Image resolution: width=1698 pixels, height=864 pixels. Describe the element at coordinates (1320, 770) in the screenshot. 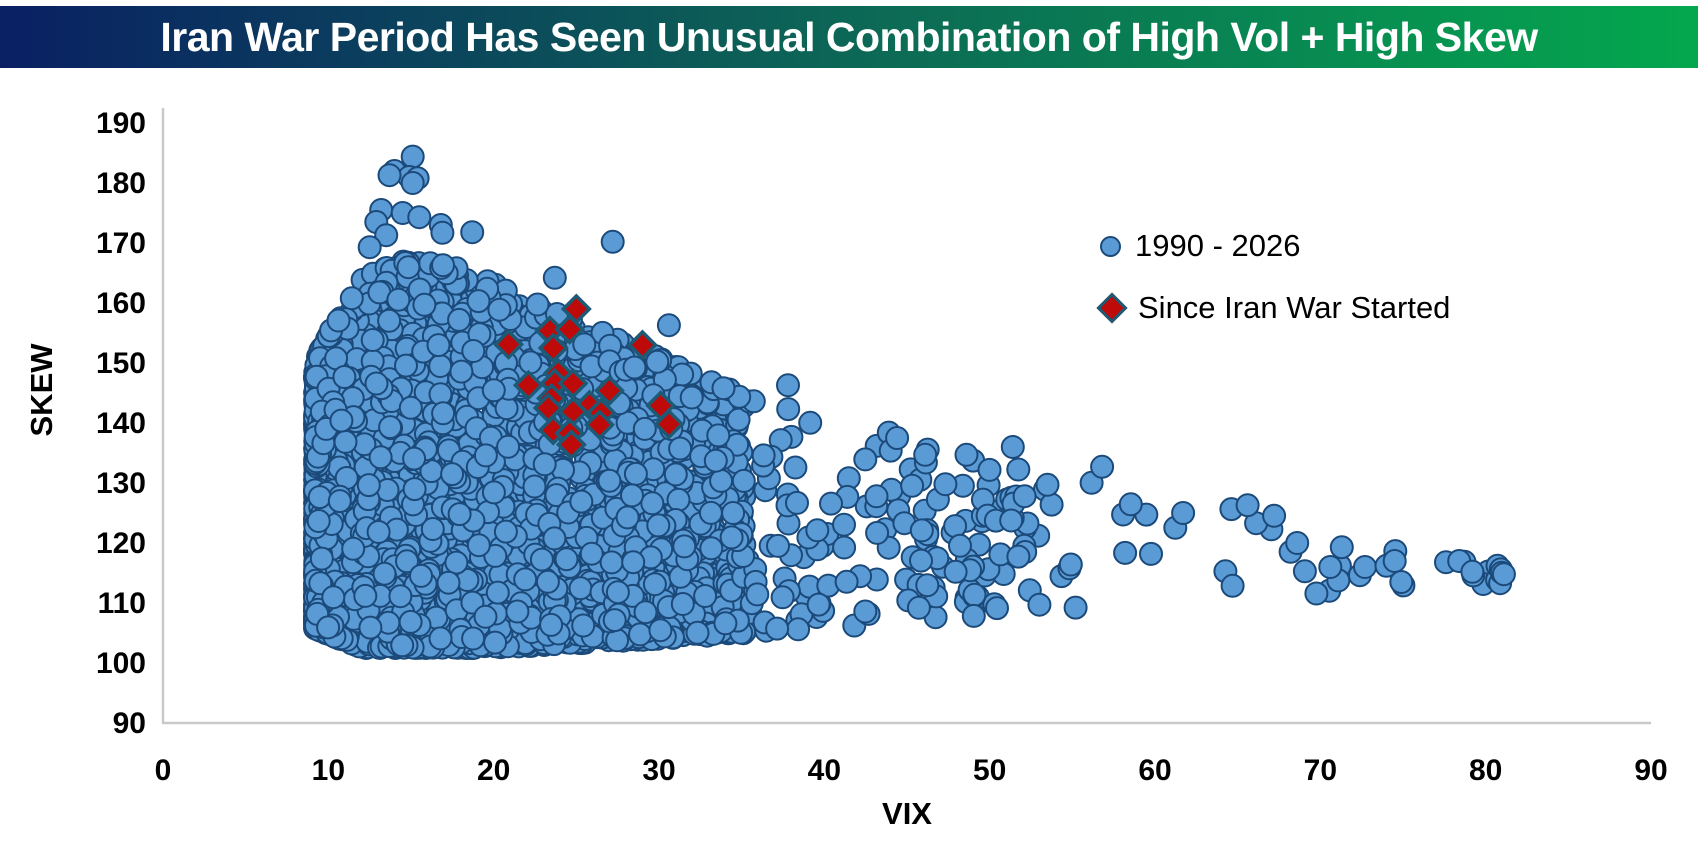

I see `x-tick-label: 70` at that location.